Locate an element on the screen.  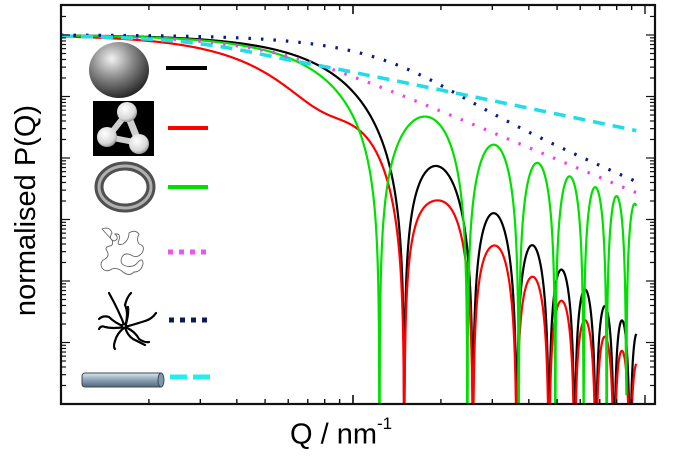
star-polymer-icon is located at coordinates (127, 321).